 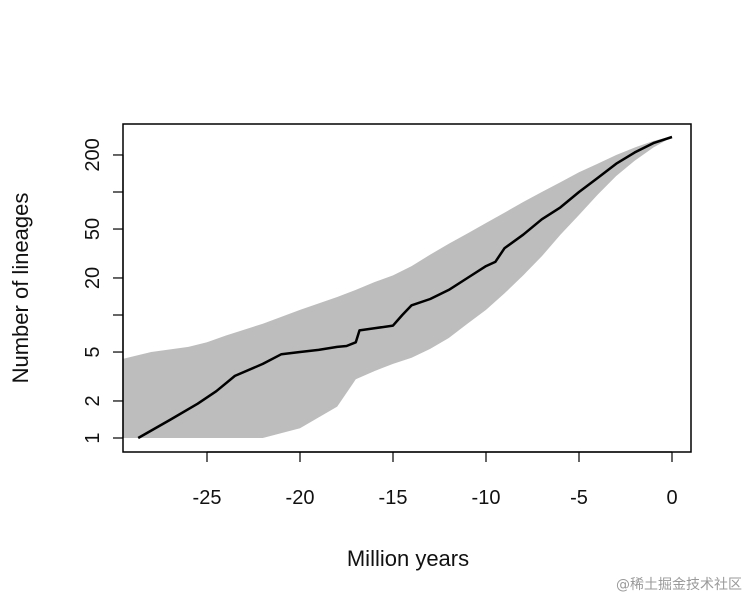 What do you see at coordinates (20, 288) in the screenshot?
I see `y-axis-title: Number of lineages` at bounding box center [20, 288].